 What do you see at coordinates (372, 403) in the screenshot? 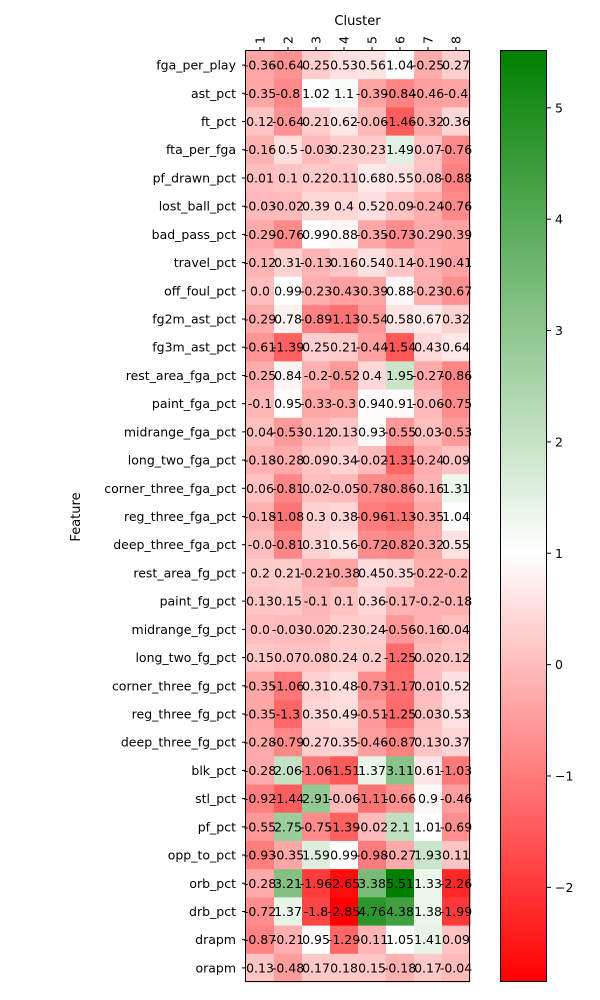
I see `cell-value-label: 0.94` at bounding box center [372, 403].